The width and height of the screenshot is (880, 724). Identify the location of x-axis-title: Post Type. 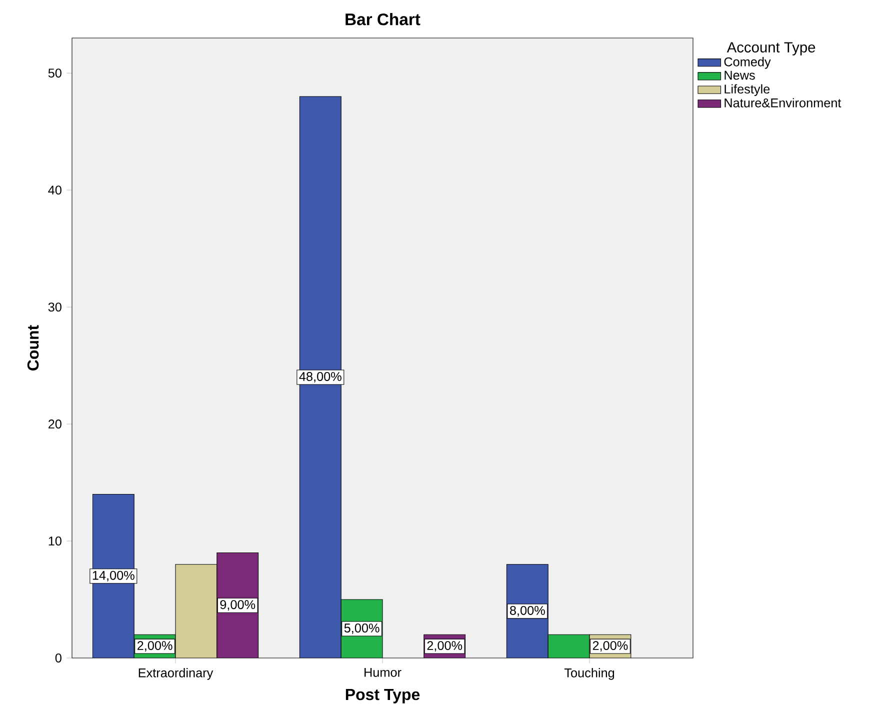
(383, 696).